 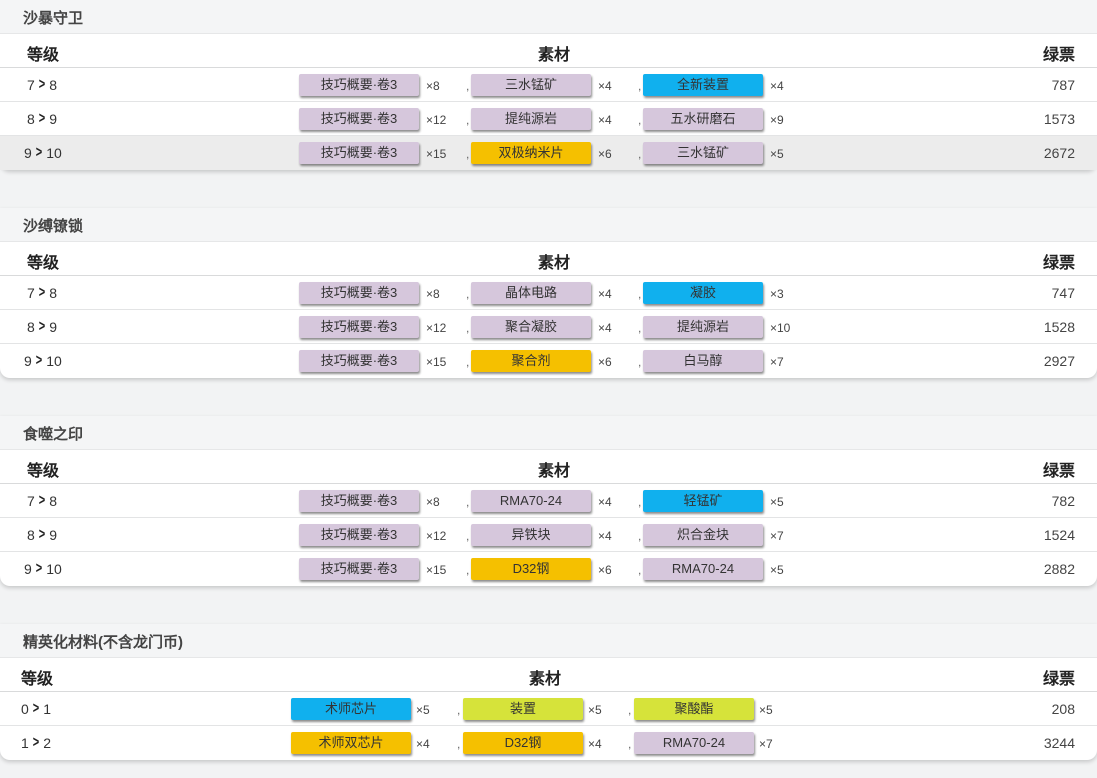 What do you see at coordinates (1059, 327) in the screenshot?
I see `ticket-cost: 1528` at bounding box center [1059, 327].